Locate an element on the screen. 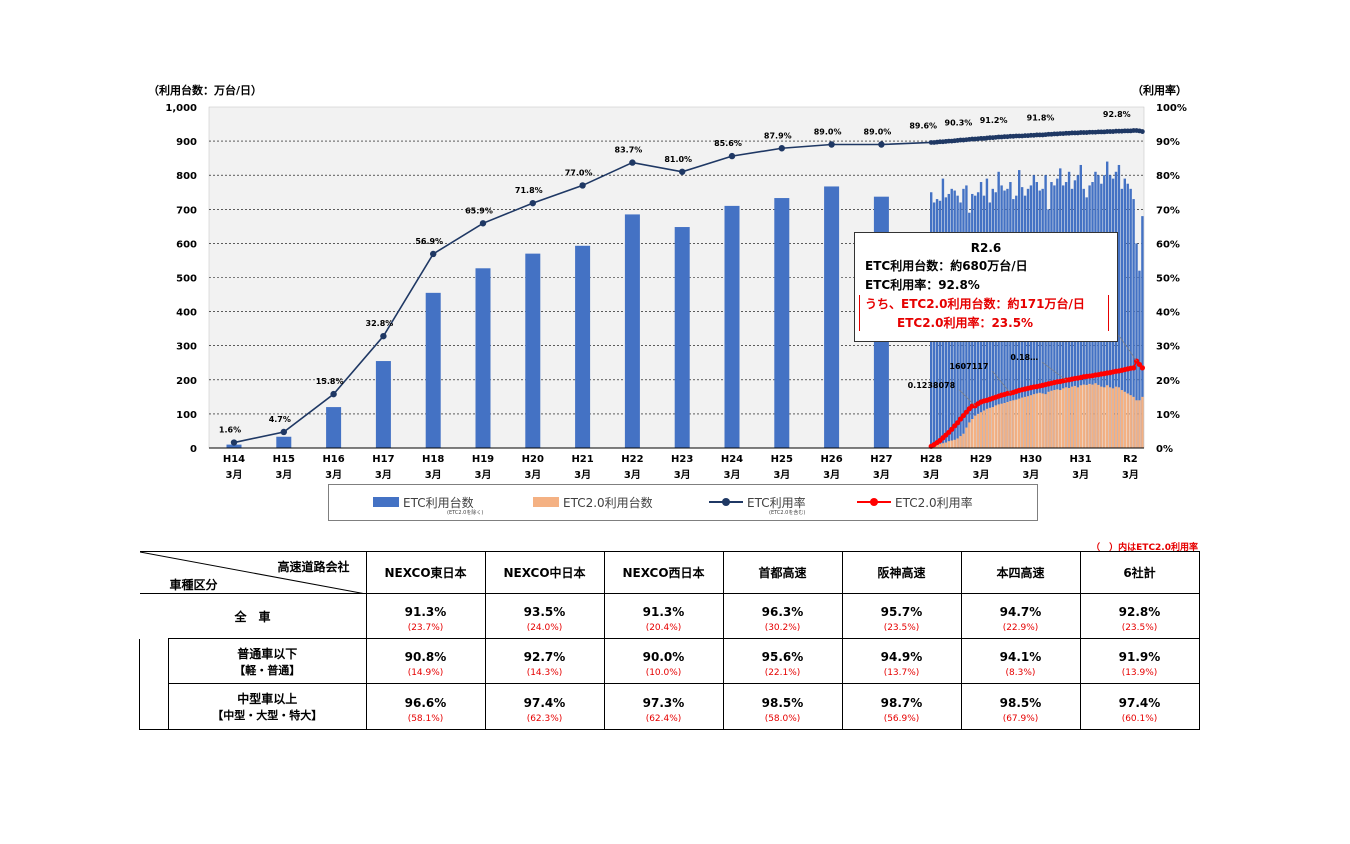 This screenshot has width=1350, height=844. y-left-tick: 1,000 is located at coordinates (181, 108).